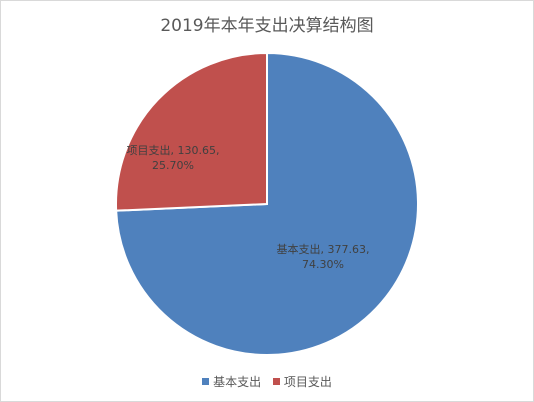 This screenshot has height=402, width=534. I want to click on legend-item-project: 项目支出, so click(302, 381).